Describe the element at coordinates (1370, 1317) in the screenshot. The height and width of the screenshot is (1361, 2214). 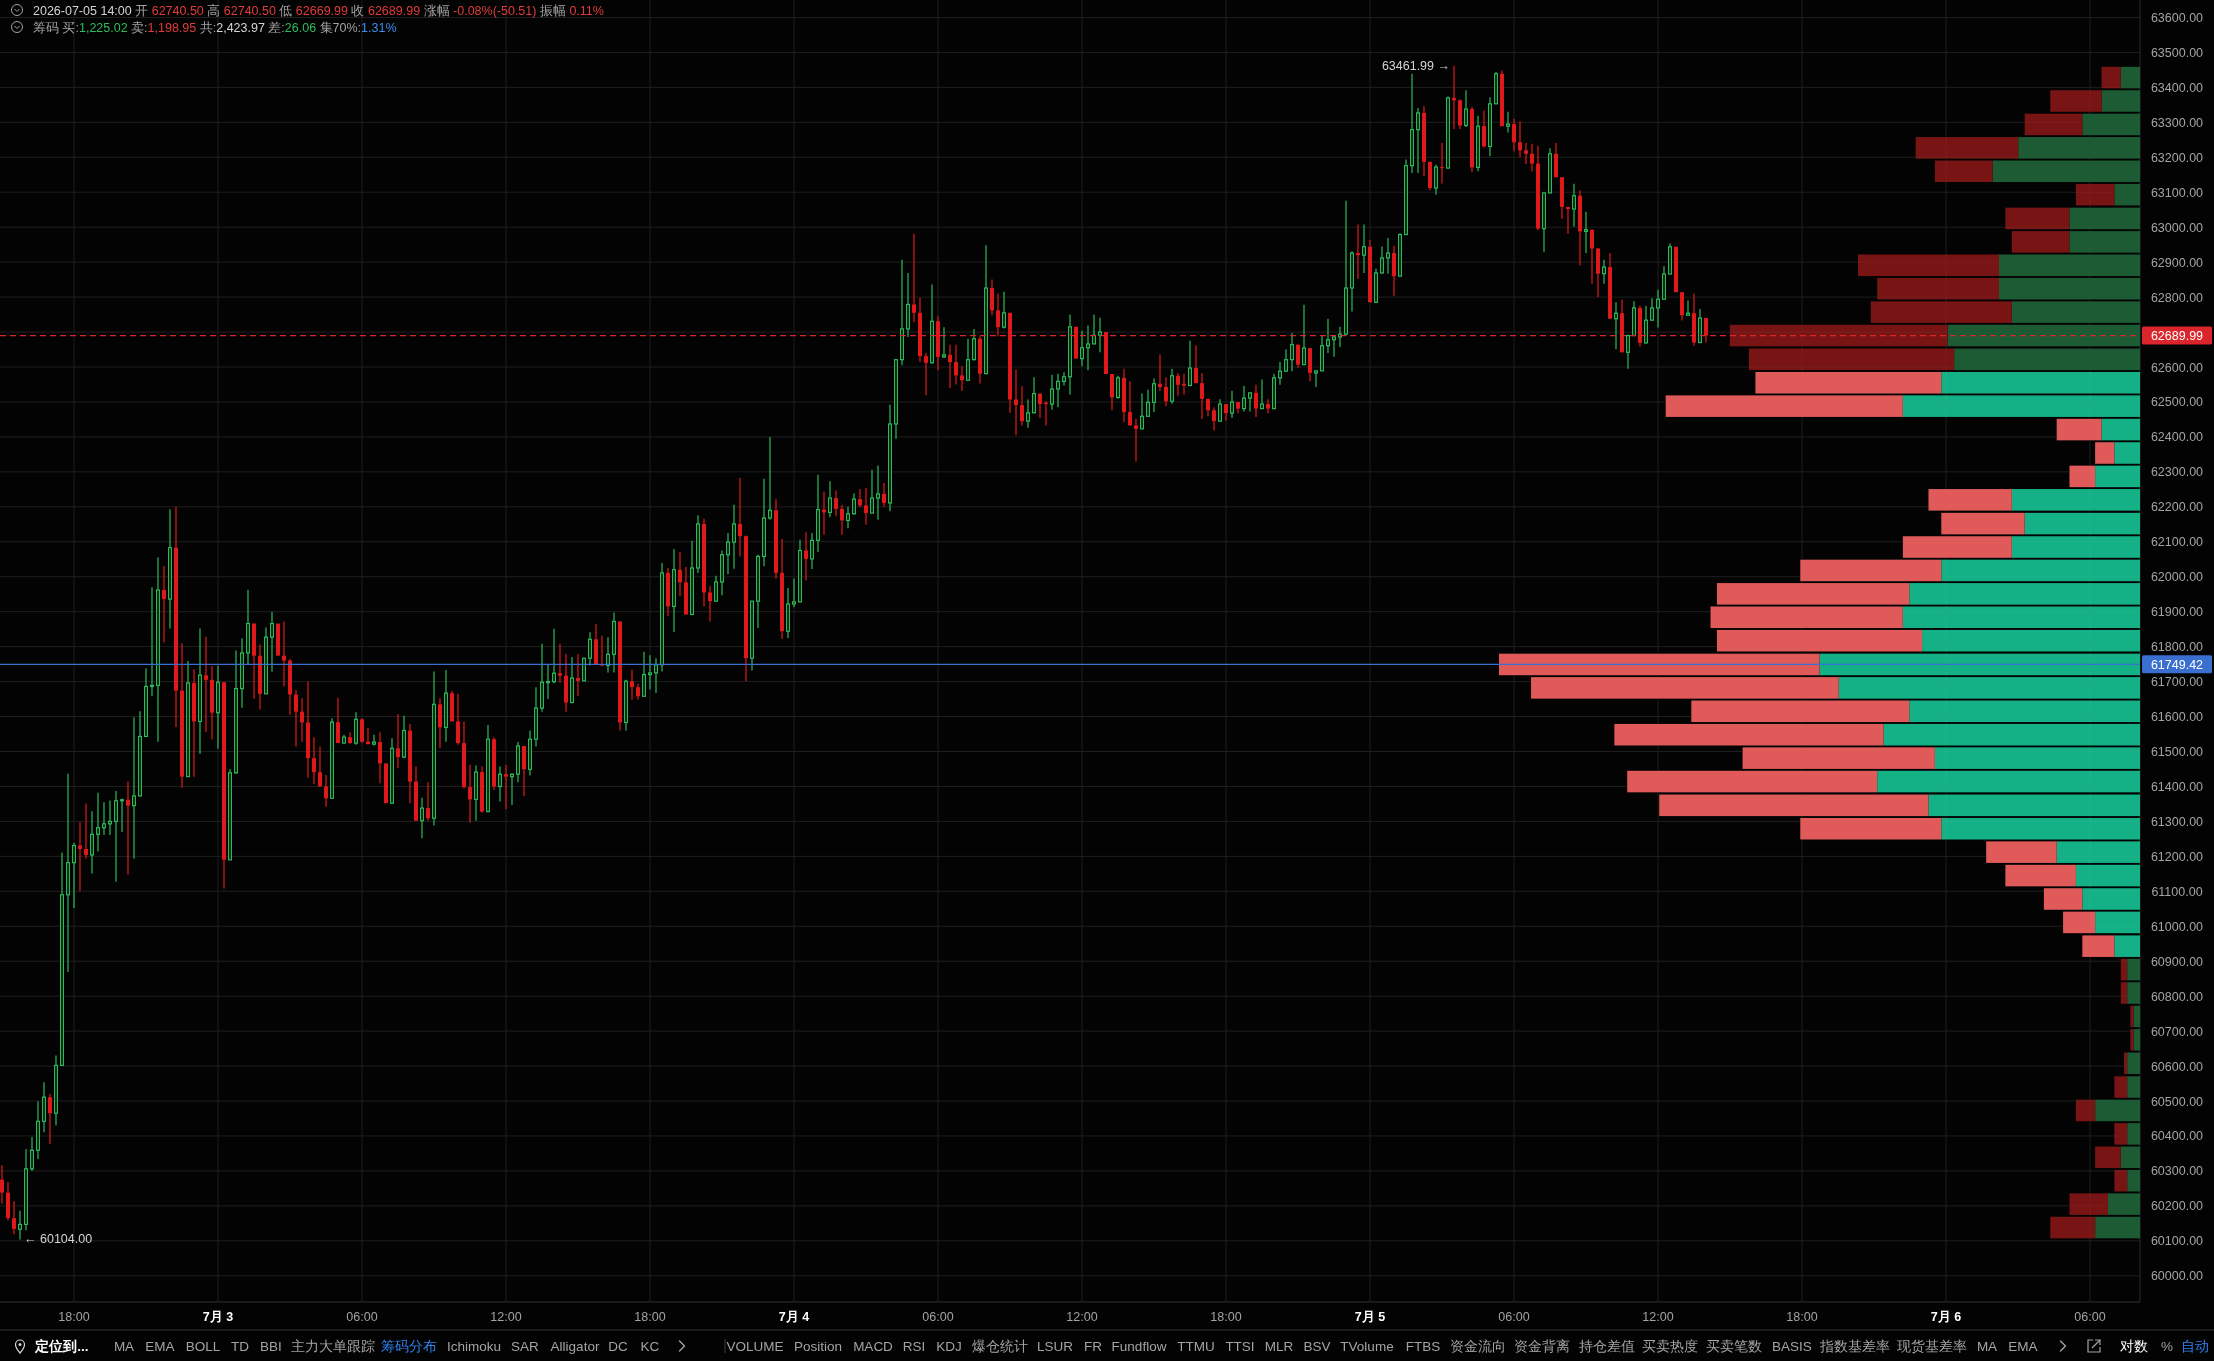
I see `x-tick-label: 7月 5` at that location.